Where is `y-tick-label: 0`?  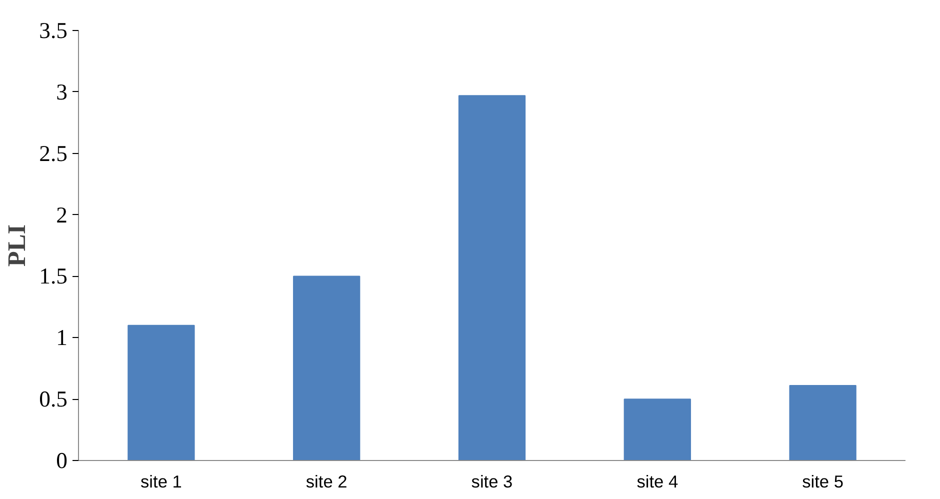
y-tick-label: 0 is located at coordinates (62, 460).